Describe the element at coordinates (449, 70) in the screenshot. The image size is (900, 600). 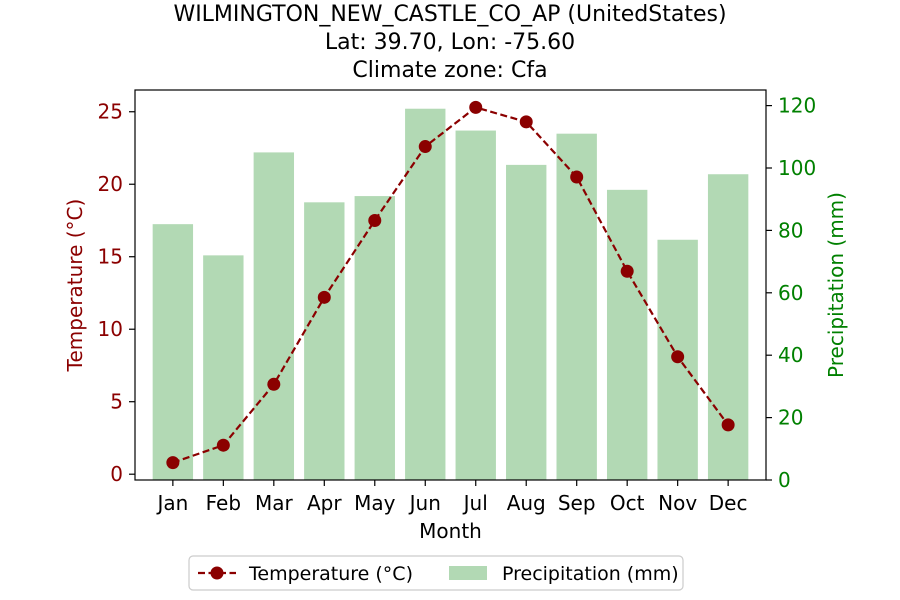
I see `chart-title-line-3: Climate zone: Cfa` at that location.